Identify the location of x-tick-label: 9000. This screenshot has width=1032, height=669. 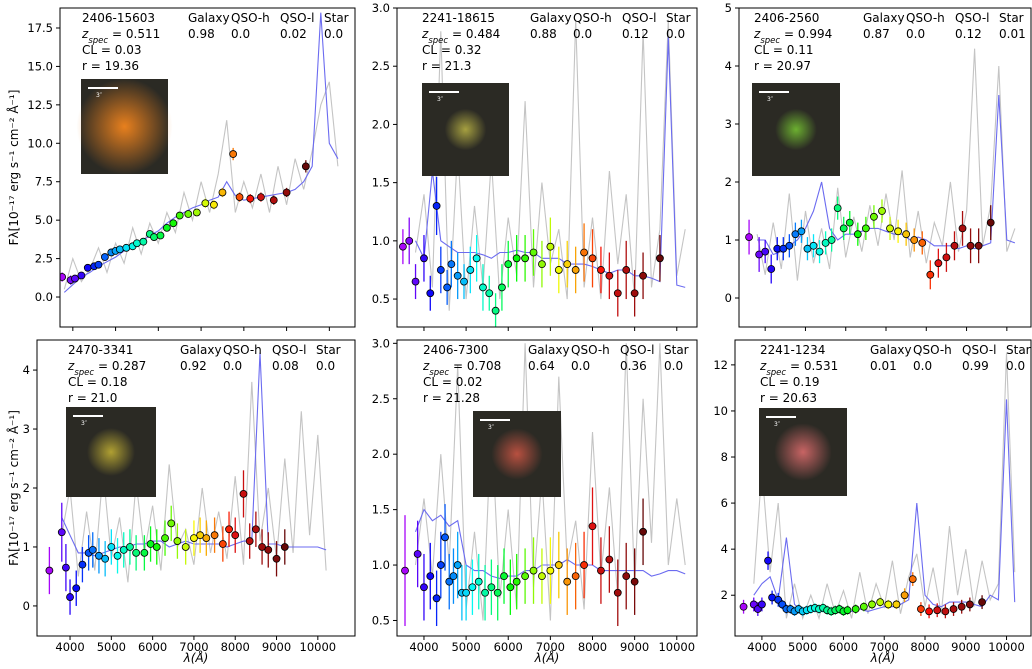
(965, 647).